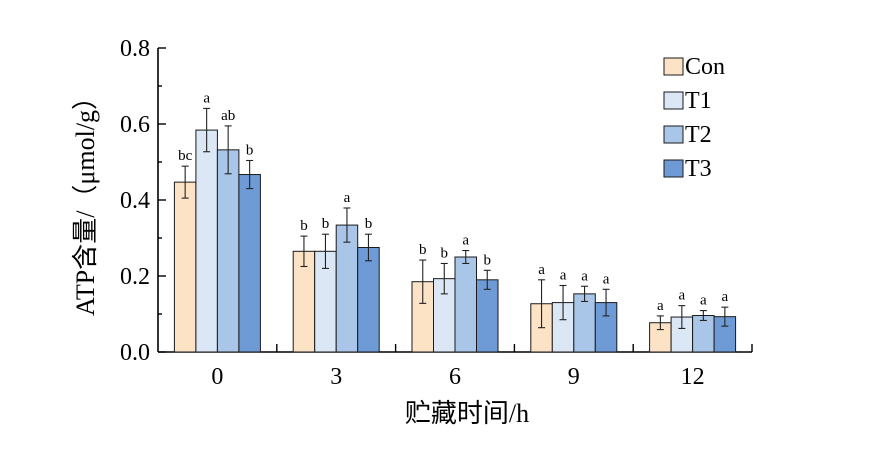 The width and height of the screenshot is (891, 455). I want to click on x-axis-title: 贮藏时间/h, so click(467, 413).